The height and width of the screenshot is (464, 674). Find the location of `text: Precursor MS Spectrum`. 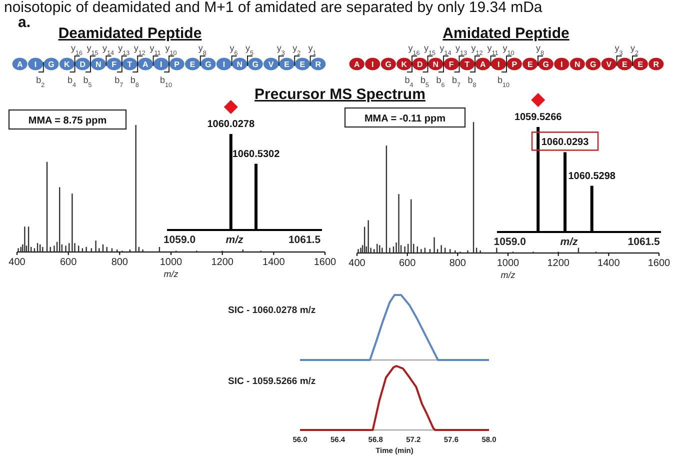

text: Precursor MS Spectrum is located at coordinates (340, 94).